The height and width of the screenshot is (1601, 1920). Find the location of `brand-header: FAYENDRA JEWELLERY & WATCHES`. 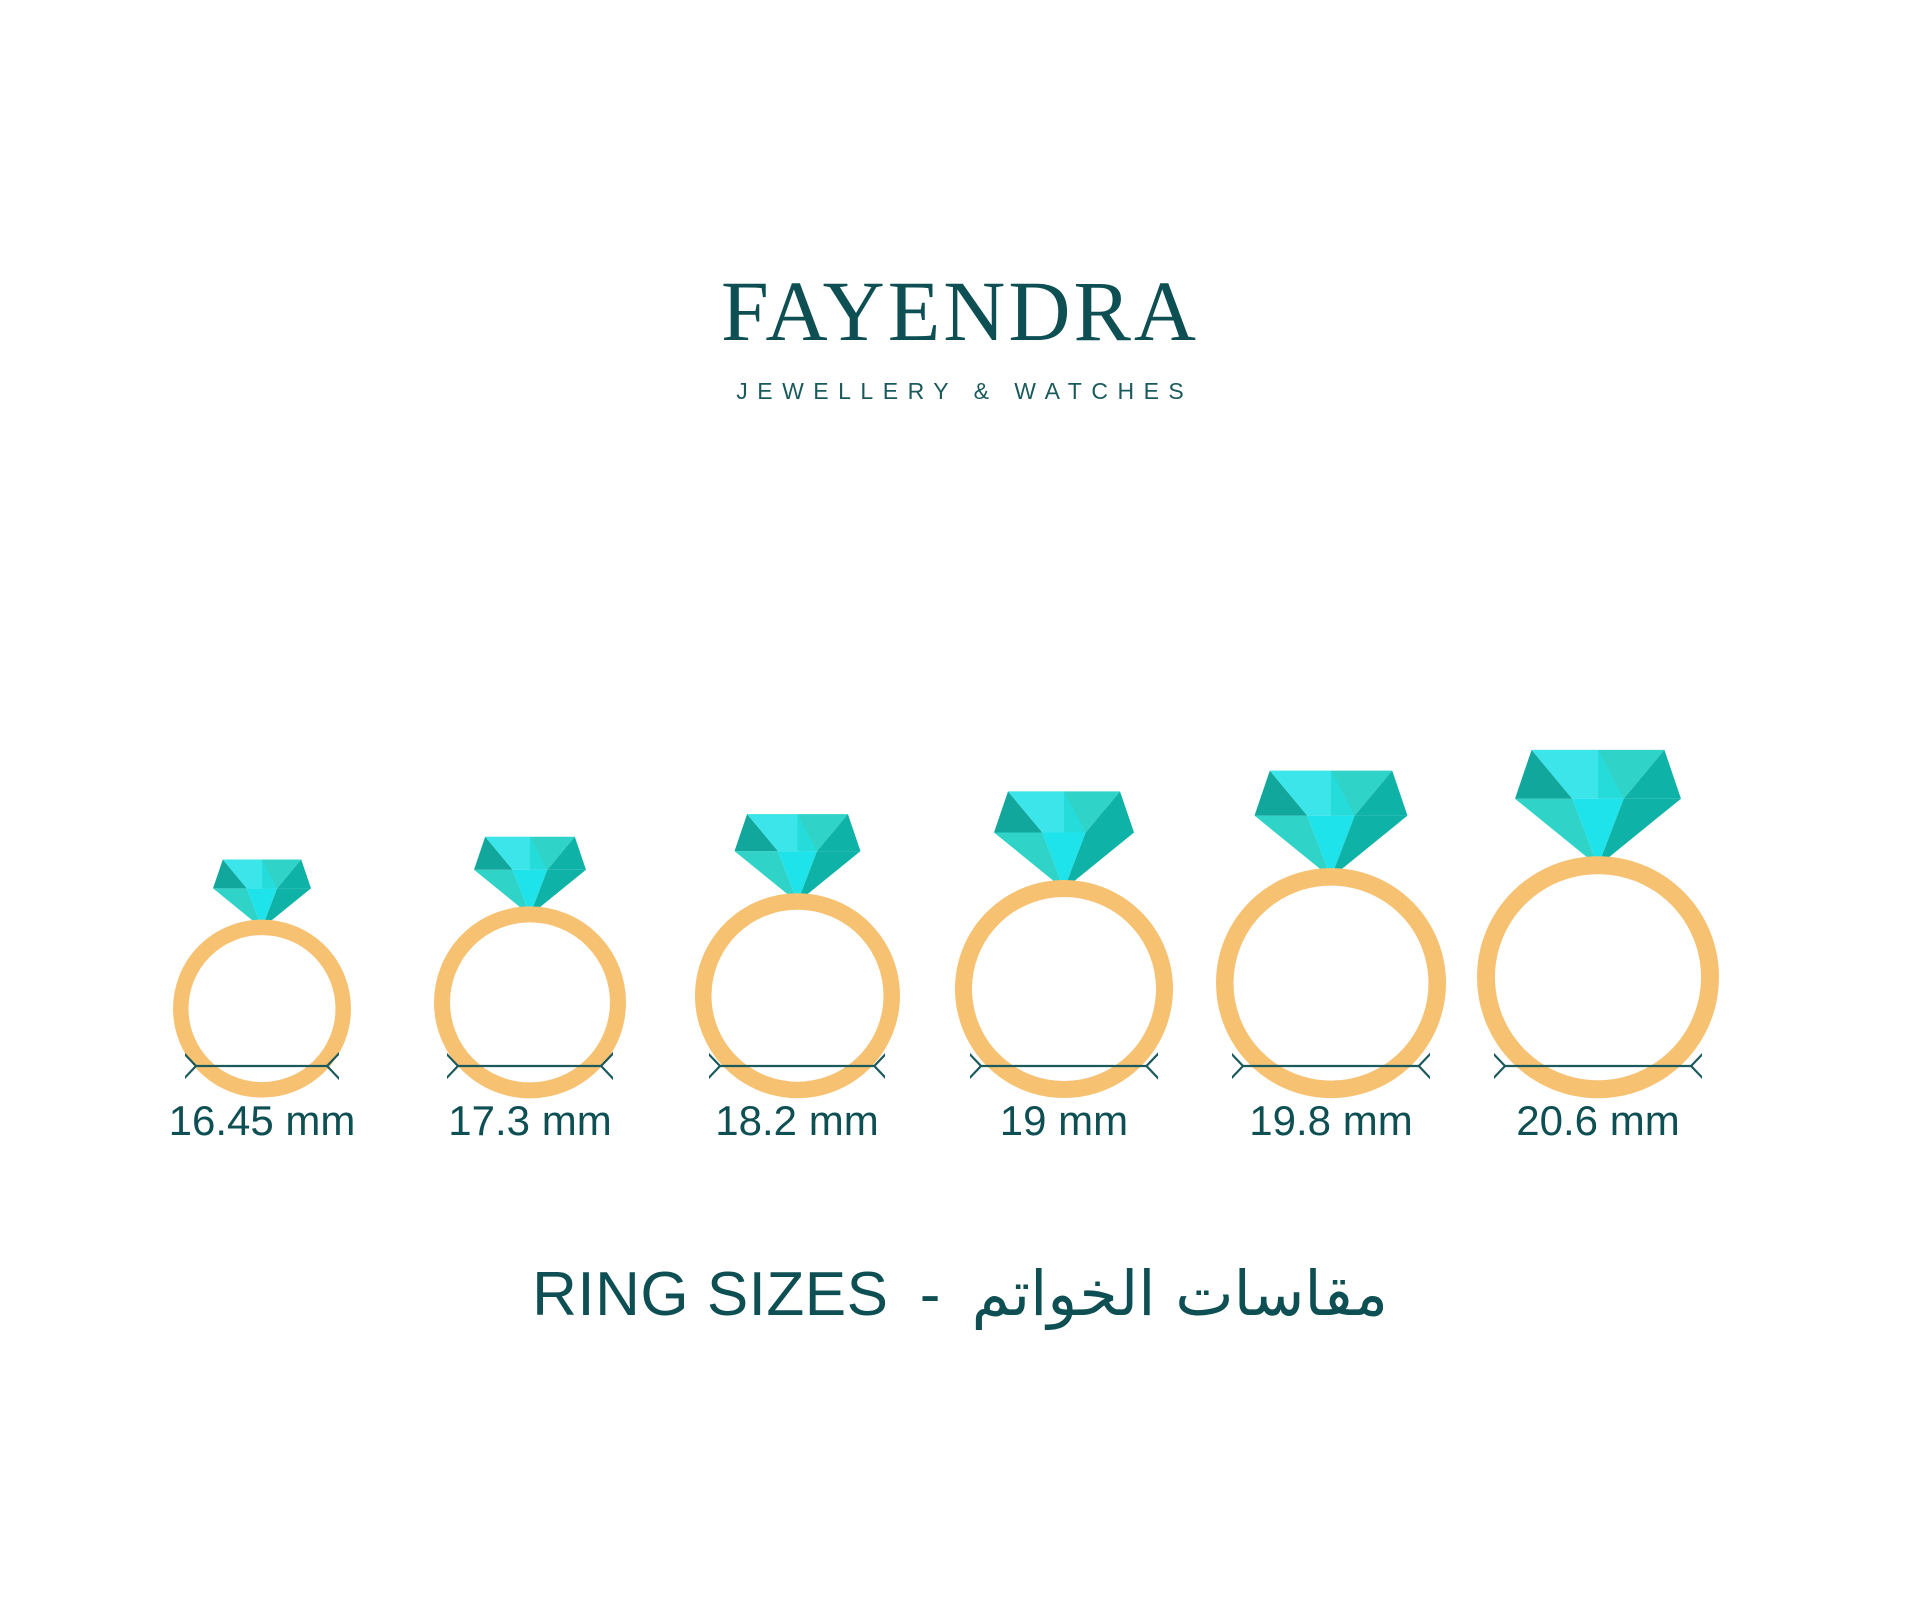

brand-header: FAYENDRA JEWELLERY & WATCHES is located at coordinates (960, 335).